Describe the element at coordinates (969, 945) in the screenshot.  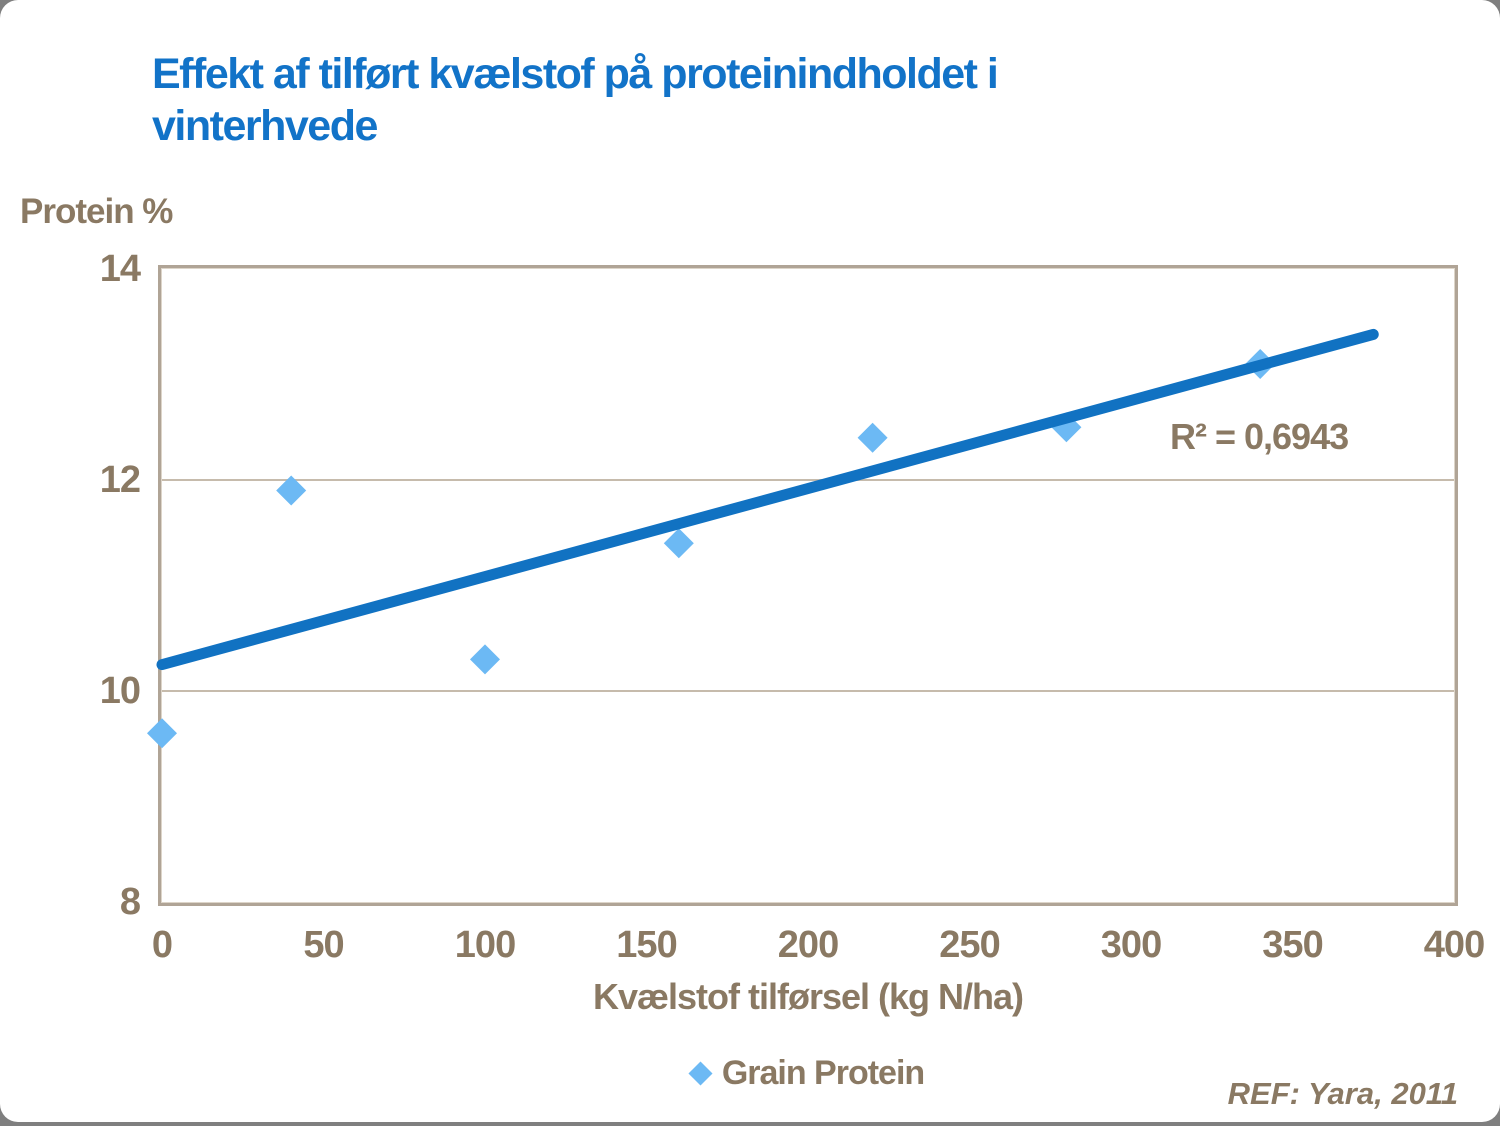
I see `x-tick-label: 250` at that location.